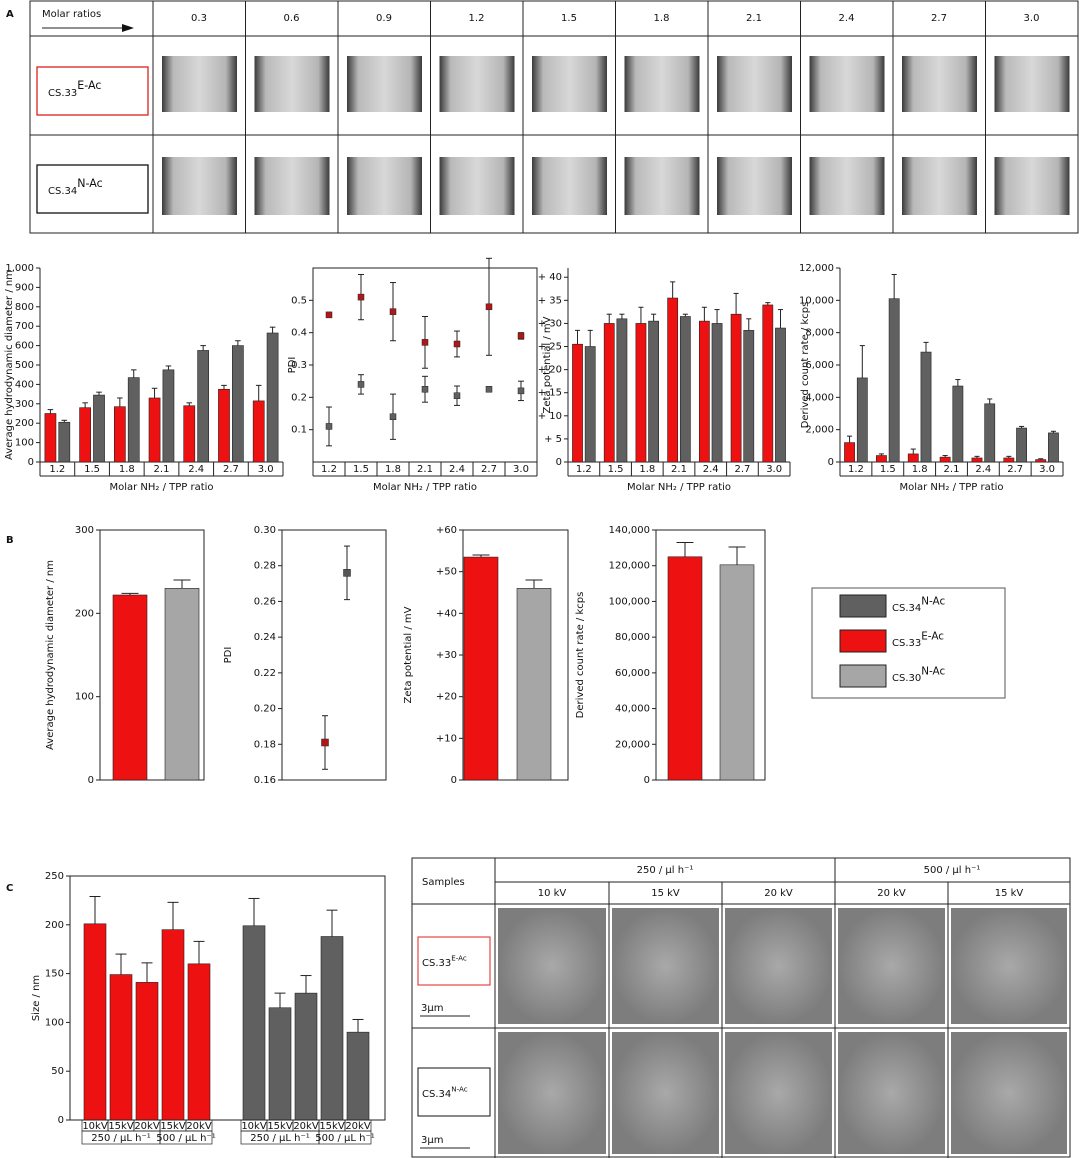  Describe the element at coordinates (847, 18) in the screenshot. I see `ratio-label: 2.4` at that location.